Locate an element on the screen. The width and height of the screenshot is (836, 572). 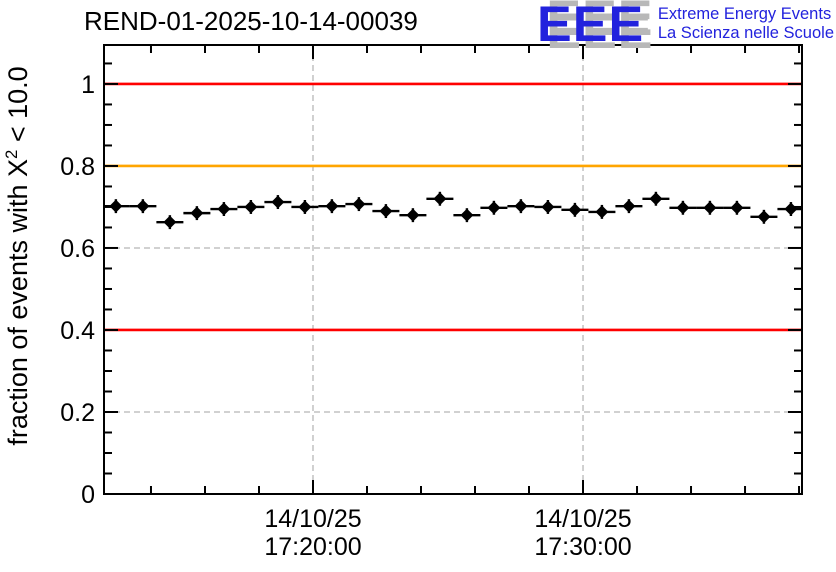
x-tick-label-time: 17:20:00 is located at coordinates (312, 547).